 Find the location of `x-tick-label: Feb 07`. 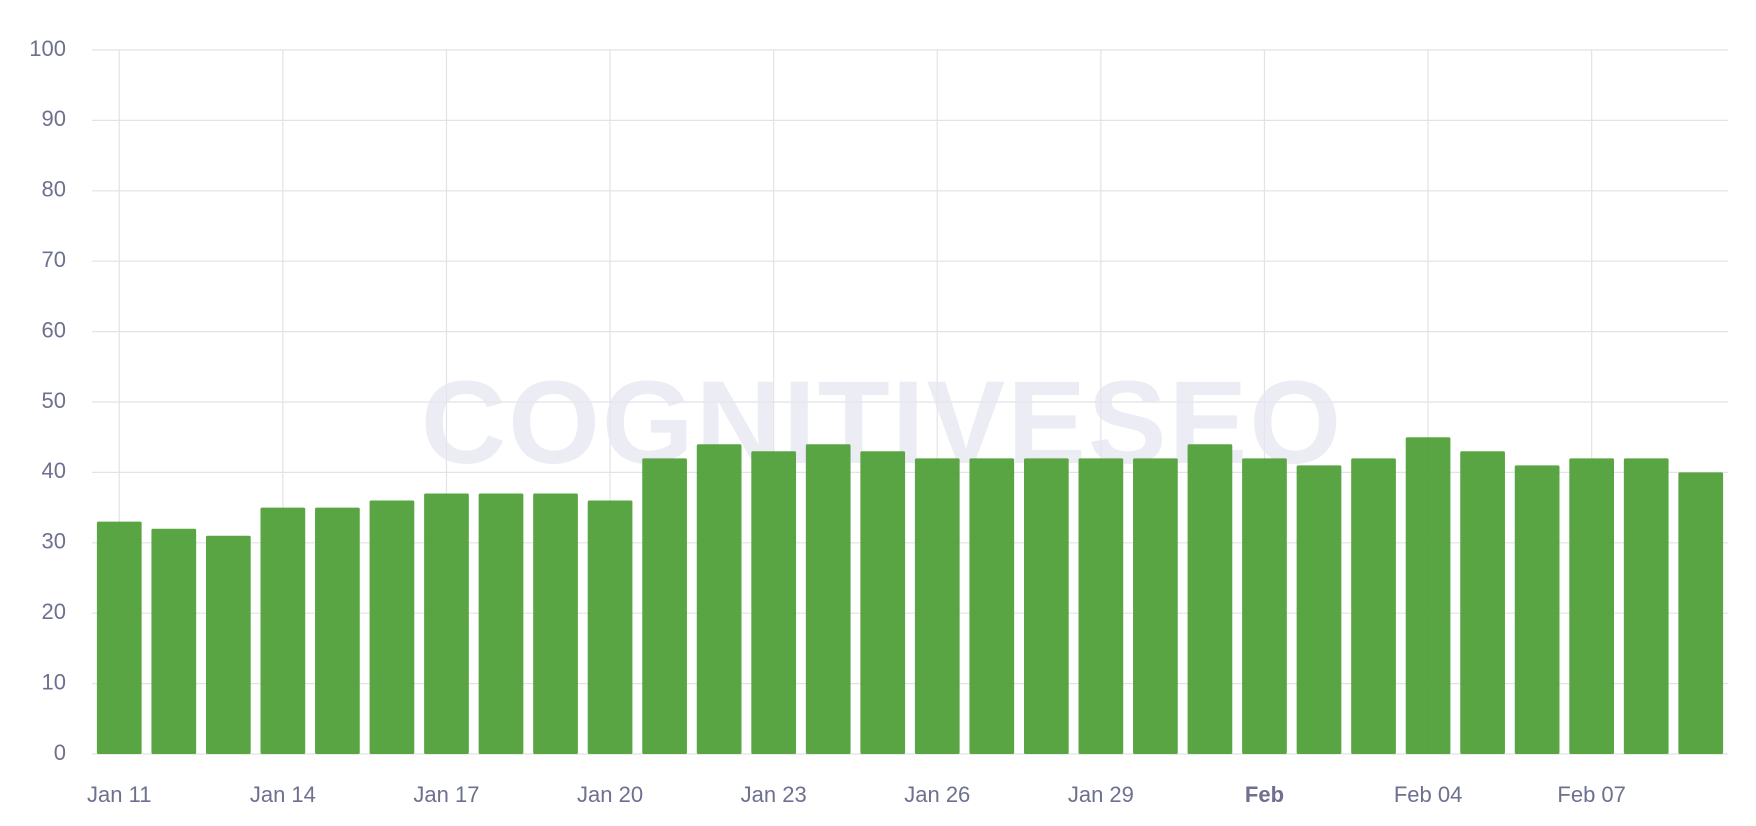

x-tick-label: Feb 07 is located at coordinates (1591, 794).